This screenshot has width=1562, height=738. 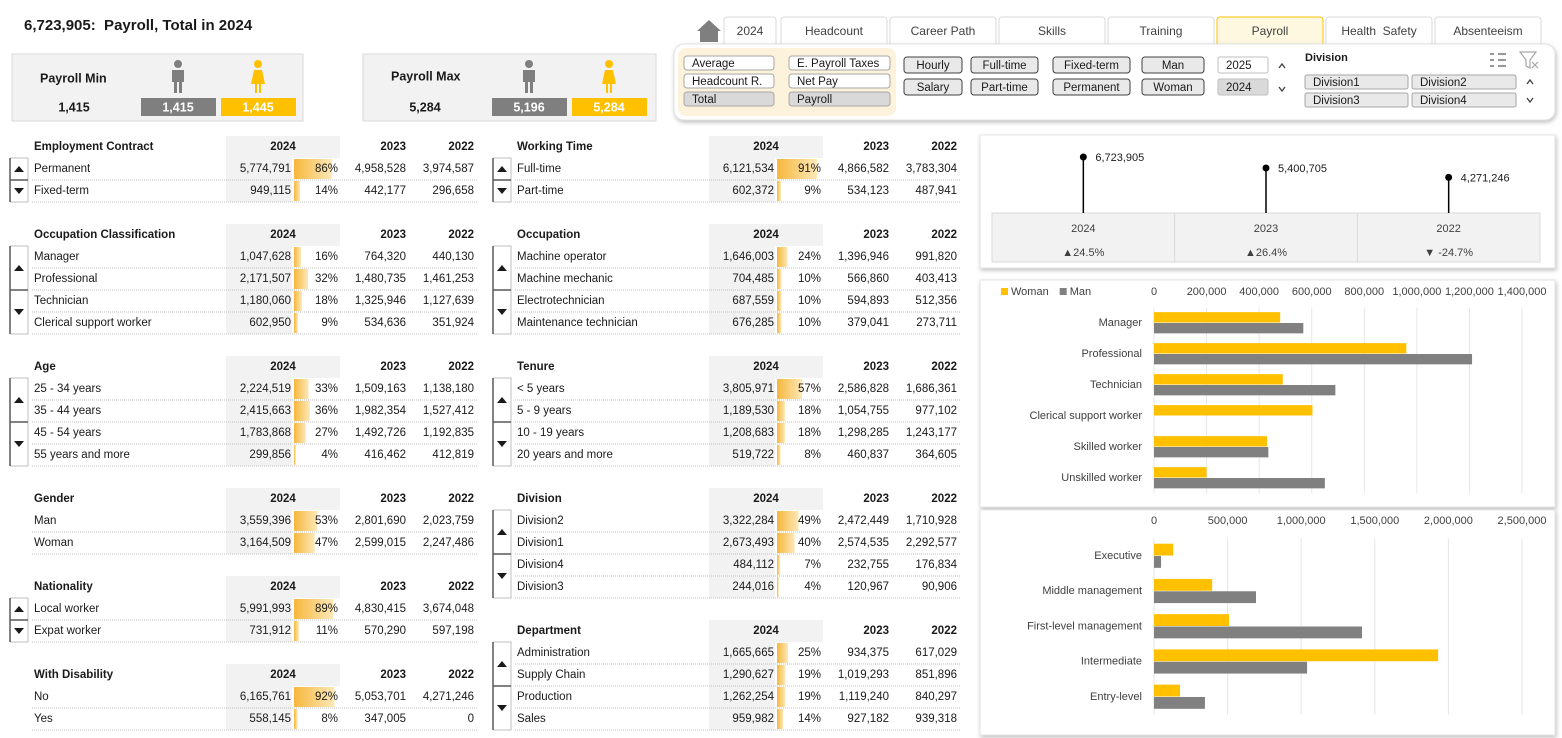 What do you see at coordinates (551, 675) in the screenshot?
I see `row-label: Supply Chain` at bounding box center [551, 675].